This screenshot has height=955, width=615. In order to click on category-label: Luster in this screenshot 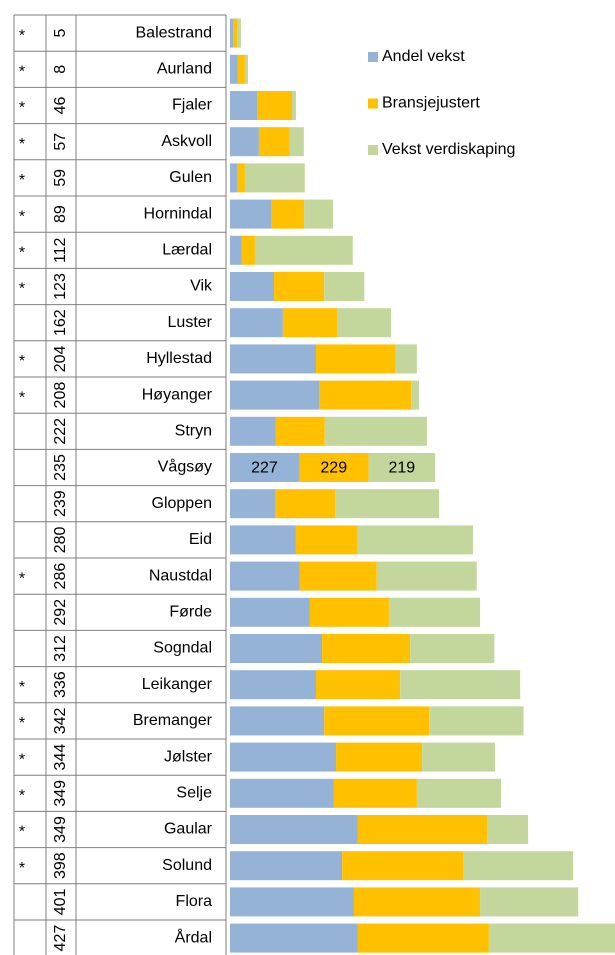, I will do `click(190, 322)`.